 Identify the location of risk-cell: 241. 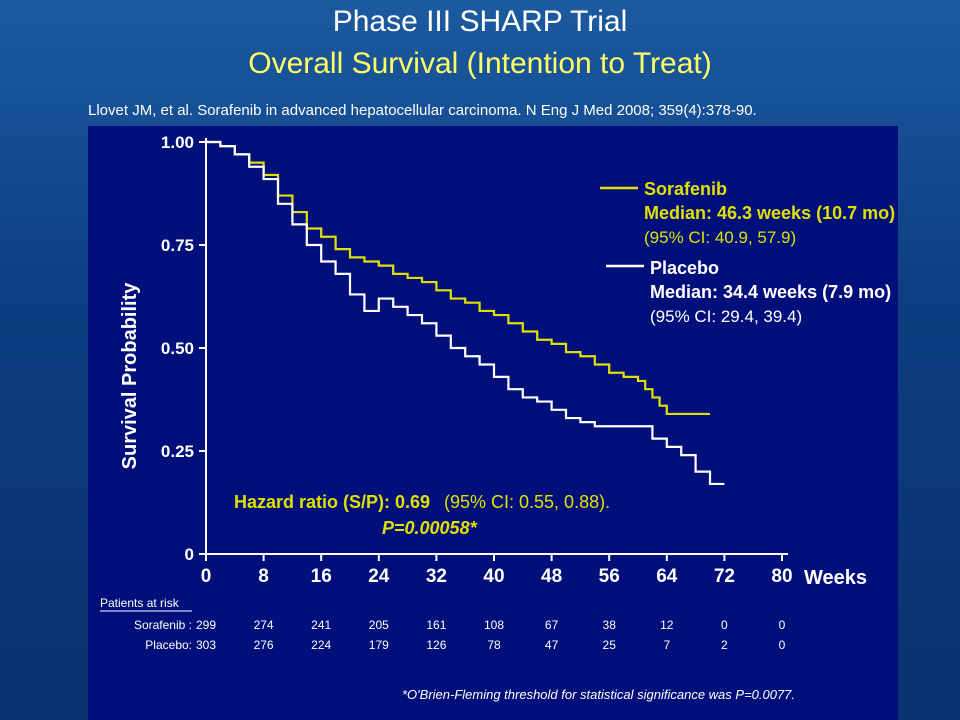
(321, 625).